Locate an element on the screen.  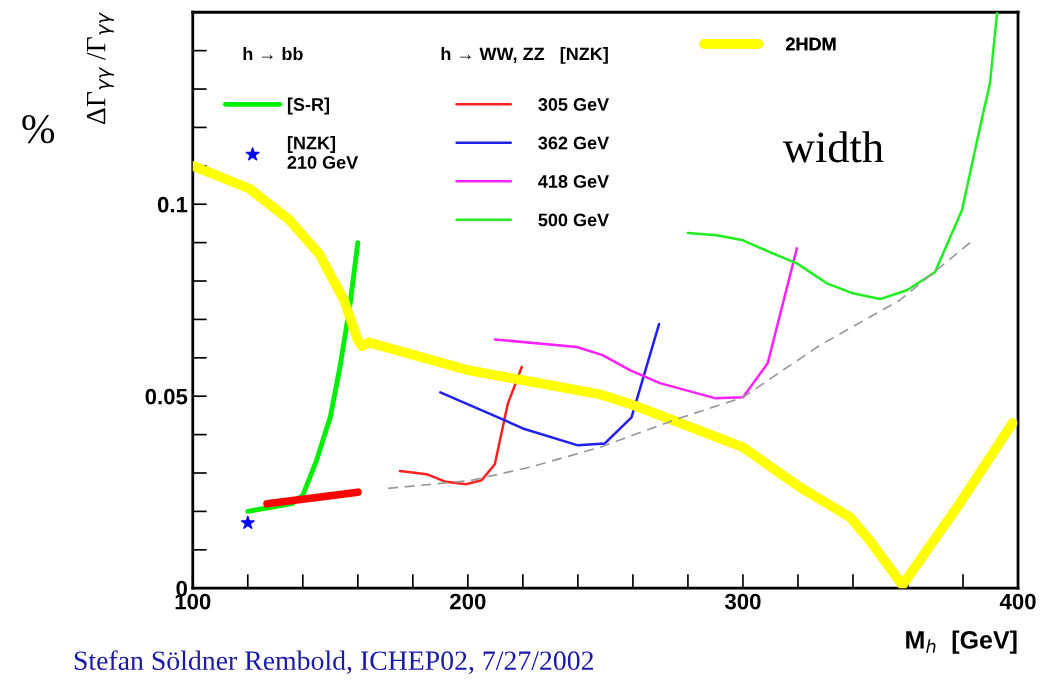
y-axis-title: ΔΓ$_{γγ}$ /Γ$_{γγ}$ is located at coordinates (100, 68).